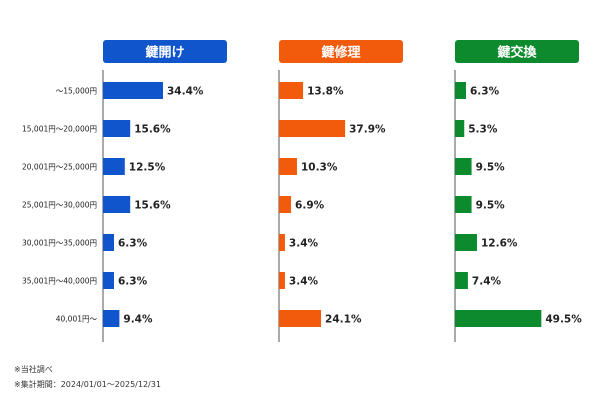 This screenshot has width=600, height=400. Describe the element at coordinates (325, 92) in the screenshot. I see `data-label: 13.8%` at that location.